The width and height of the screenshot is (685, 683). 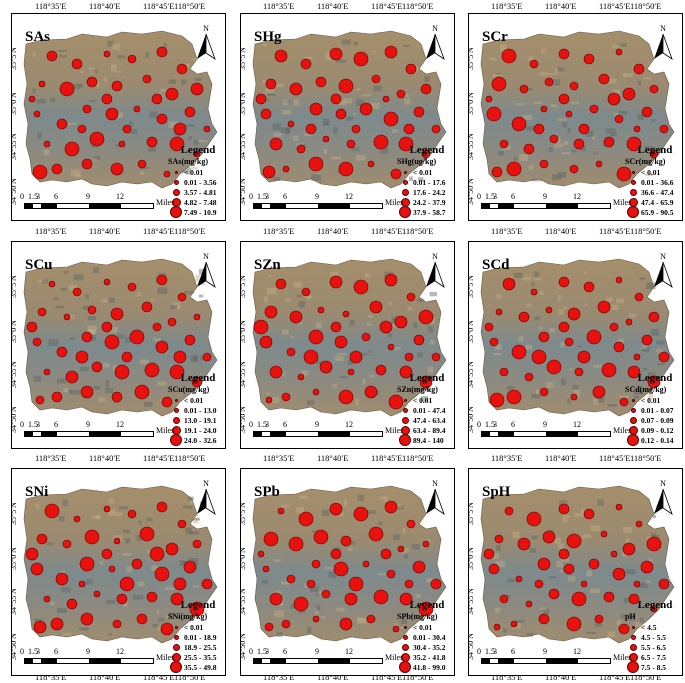 I want to click on north-label: N, so click(x=663, y=256).